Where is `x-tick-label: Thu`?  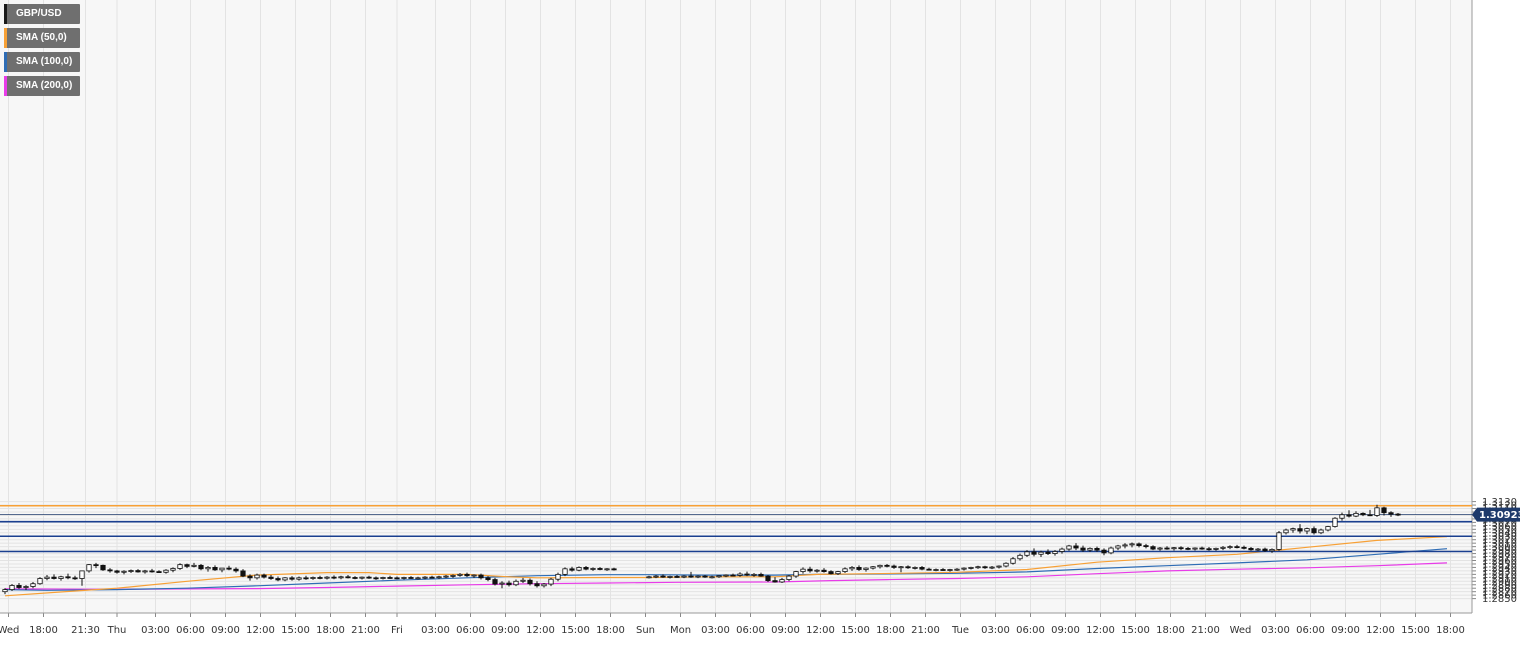
x-tick-label: Thu is located at coordinates (117, 630).